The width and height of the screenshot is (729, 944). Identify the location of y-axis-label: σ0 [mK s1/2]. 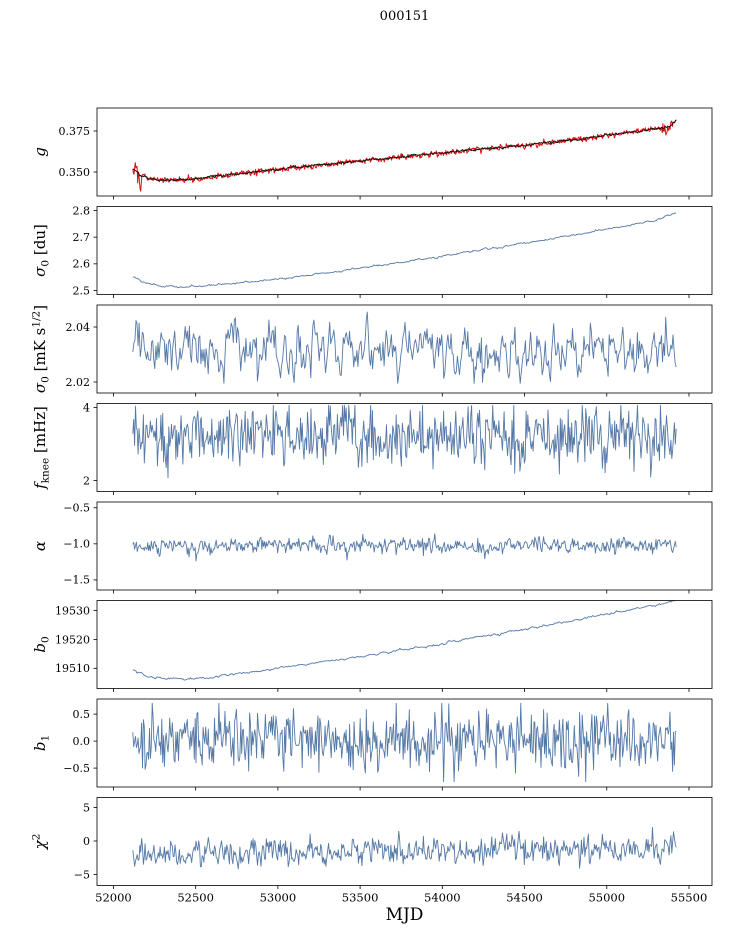
(41, 349).